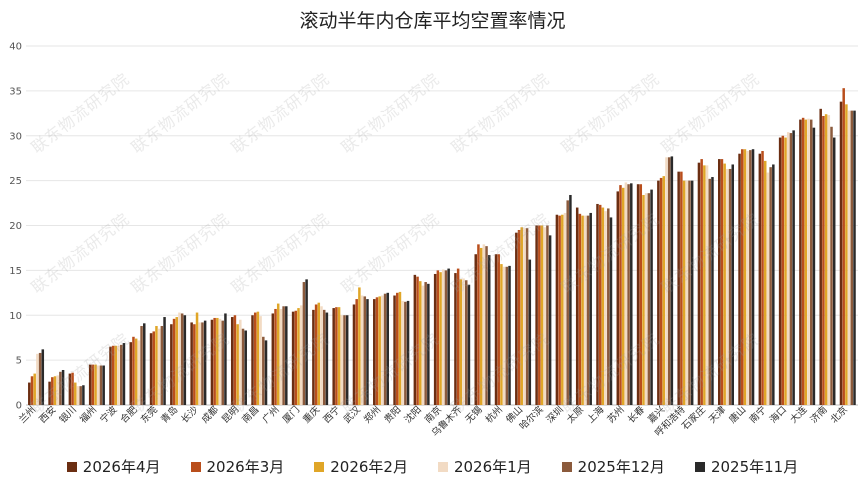 This screenshot has height=487, width=865. What do you see at coordinates (369, 467) in the screenshot?
I see `legend-label: 2026年2月` at bounding box center [369, 467].